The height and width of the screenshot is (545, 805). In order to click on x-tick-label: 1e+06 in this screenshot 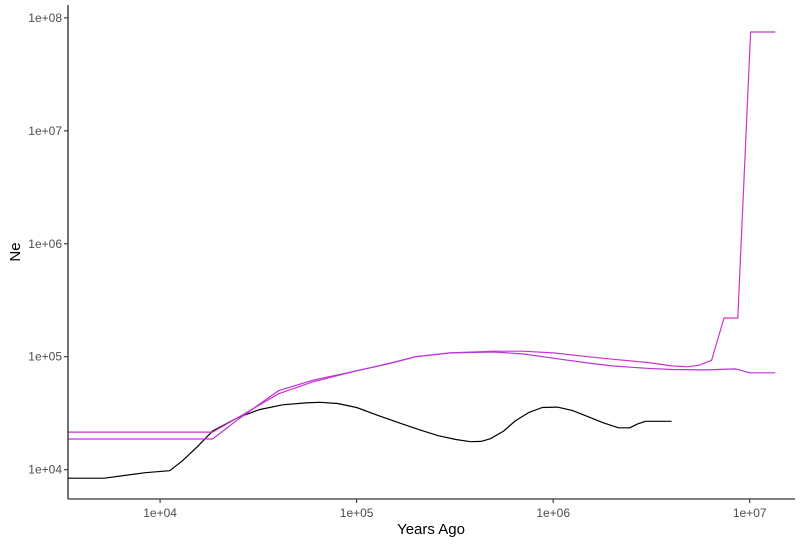, I will do `click(553, 513)`.